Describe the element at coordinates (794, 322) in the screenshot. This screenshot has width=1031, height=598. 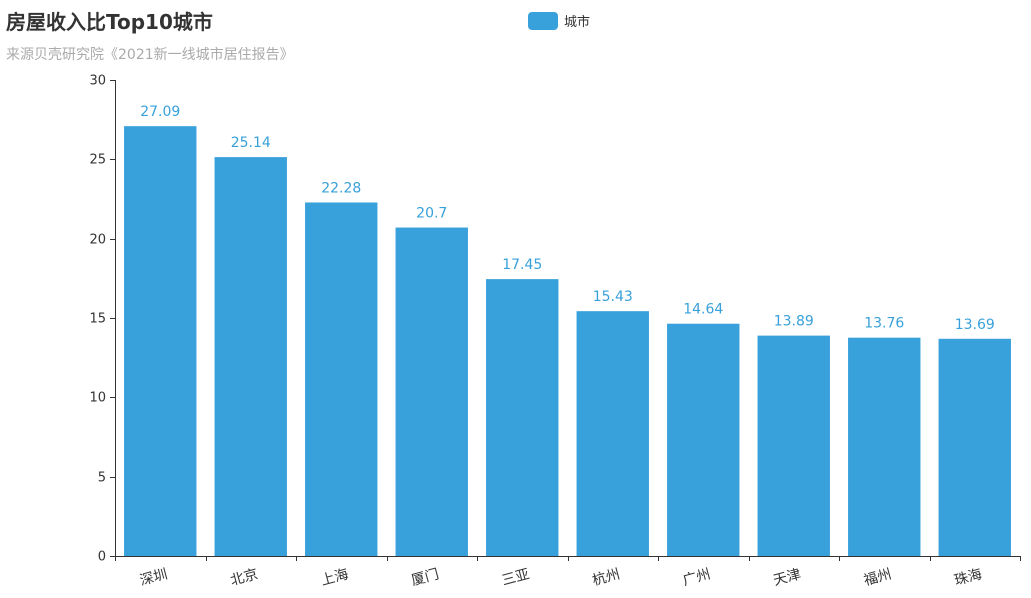
I see `data-label: 13.89` at that location.